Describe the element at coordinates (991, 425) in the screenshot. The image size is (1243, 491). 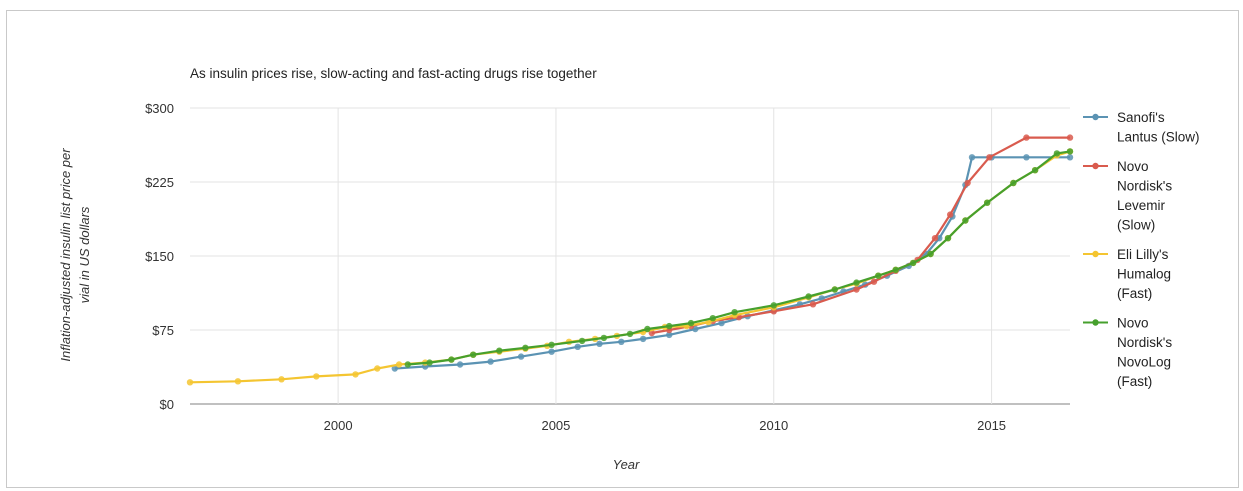
I see `x-tick-label: 2015` at that location.